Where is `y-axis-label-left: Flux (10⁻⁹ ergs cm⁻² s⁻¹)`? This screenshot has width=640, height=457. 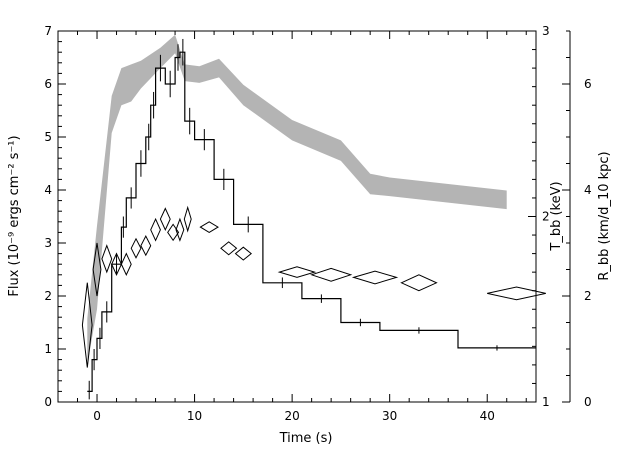 y-axis-label-left: Flux (10⁻⁹ ergs cm⁻² s⁻¹) is located at coordinates (14, 215).